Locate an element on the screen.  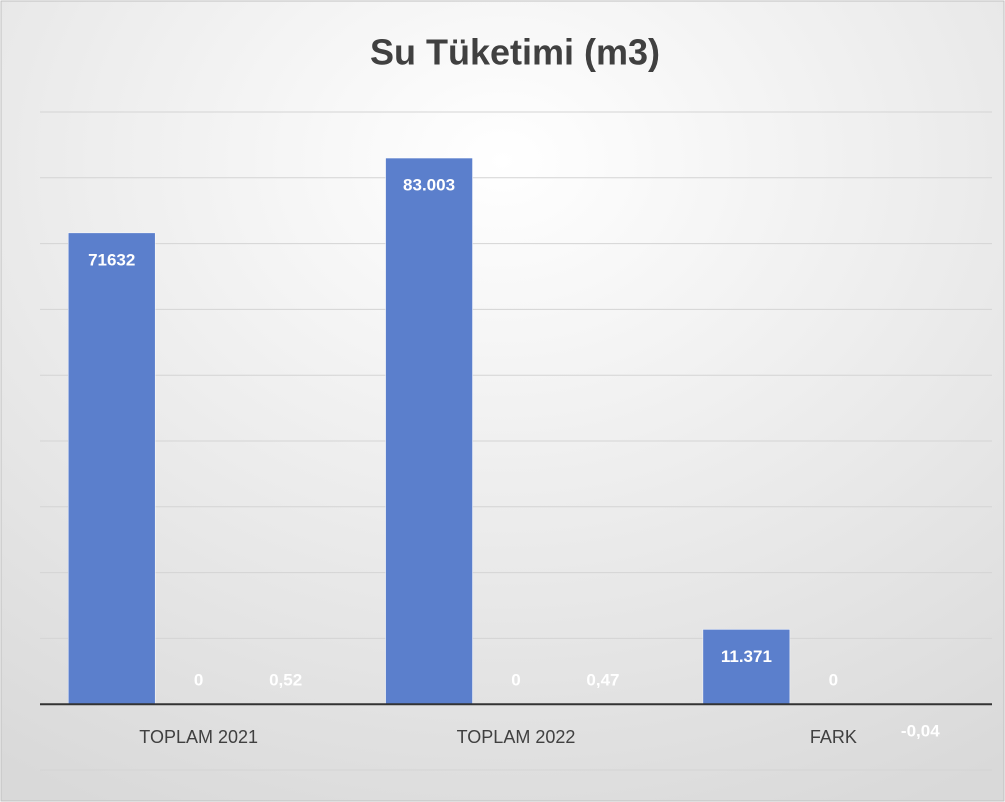
data-label: 0,47 is located at coordinates (602, 680).